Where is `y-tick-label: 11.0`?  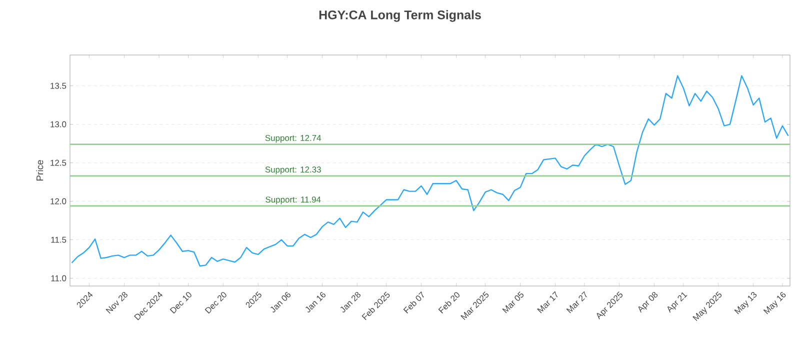 y-tick-label: 11.0 is located at coordinates (58, 278).